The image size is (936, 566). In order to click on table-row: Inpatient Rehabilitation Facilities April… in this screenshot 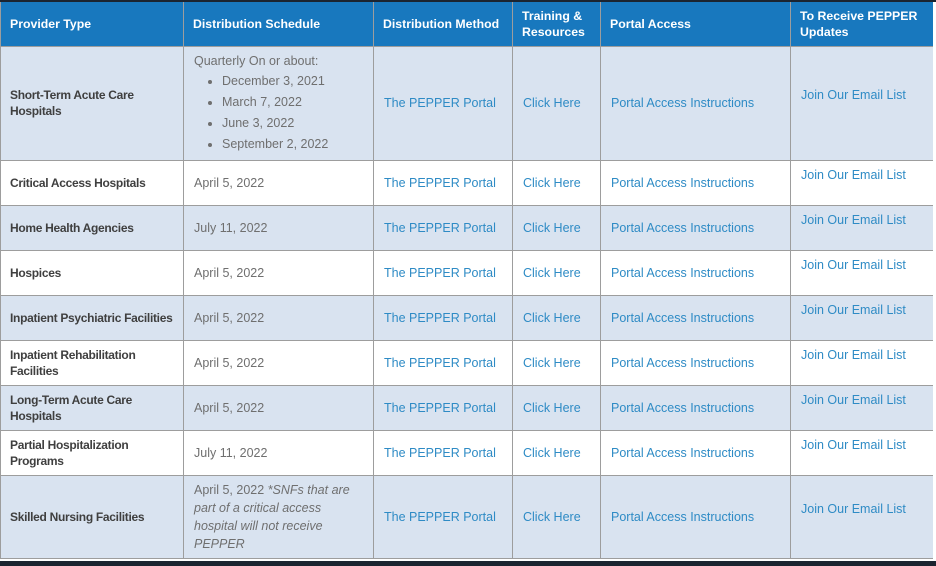, I will do `click(466, 362)`.